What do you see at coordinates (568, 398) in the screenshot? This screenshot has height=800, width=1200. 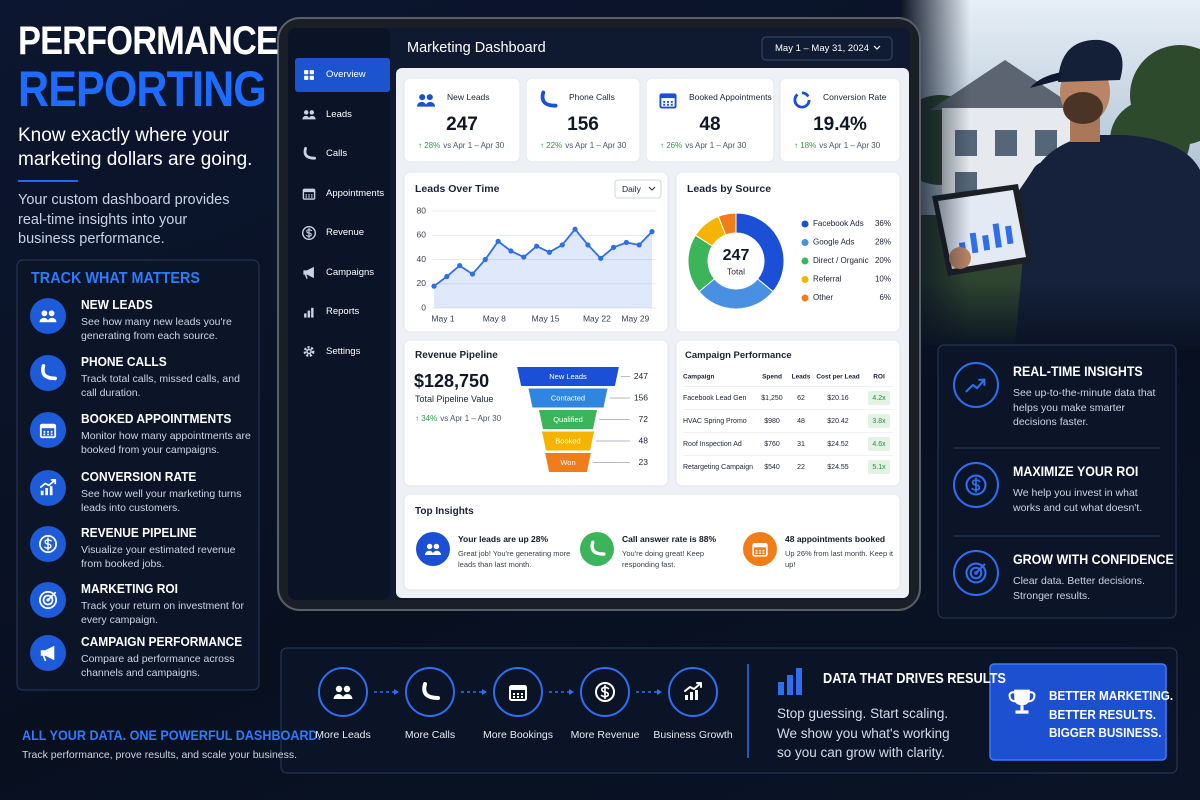 I see `funnel-segment` at bounding box center [568, 398].